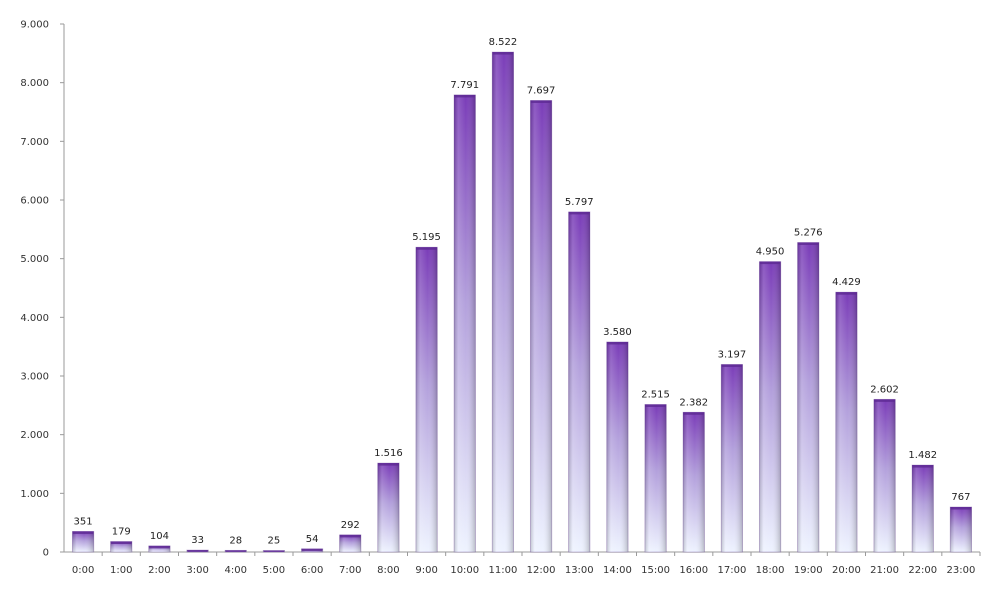 This screenshot has width=994, height=605. What do you see at coordinates (770, 252) in the screenshot?
I see `data-label: 4.950` at bounding box center [770, 252].